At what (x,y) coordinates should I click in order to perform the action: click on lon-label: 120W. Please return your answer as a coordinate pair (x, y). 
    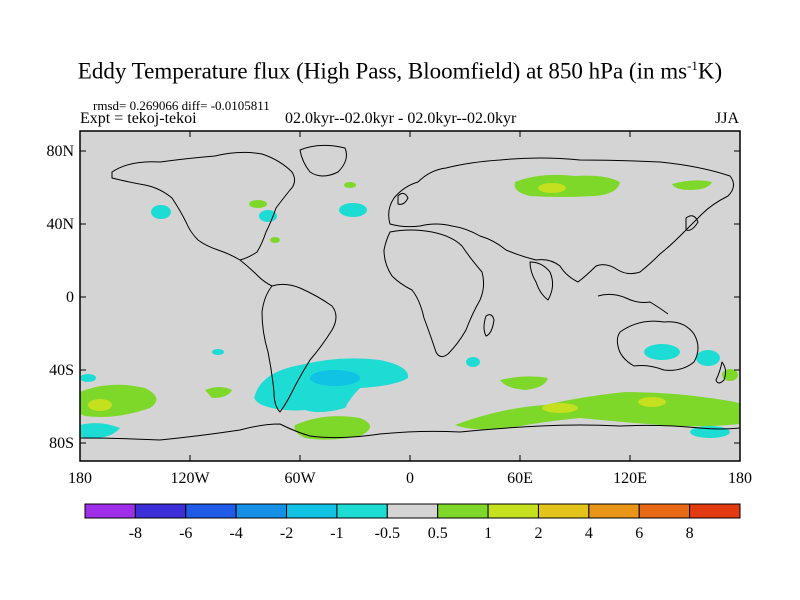
    Looking at the image, I should click on (190, 478).